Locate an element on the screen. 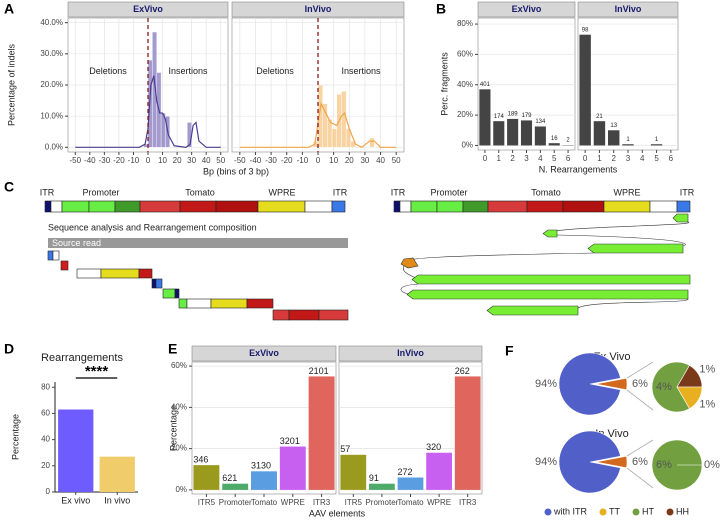  facet-title: InVivo is located at coordinates (410, 353).